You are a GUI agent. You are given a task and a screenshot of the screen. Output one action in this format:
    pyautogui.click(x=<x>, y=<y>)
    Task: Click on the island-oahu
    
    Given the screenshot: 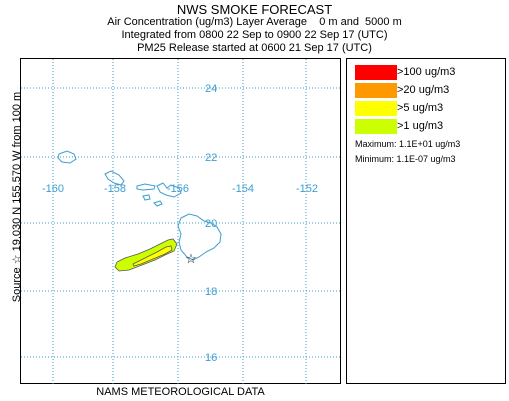 What is the action you would take?
    pyautogui.click(x=114, y=178)
    